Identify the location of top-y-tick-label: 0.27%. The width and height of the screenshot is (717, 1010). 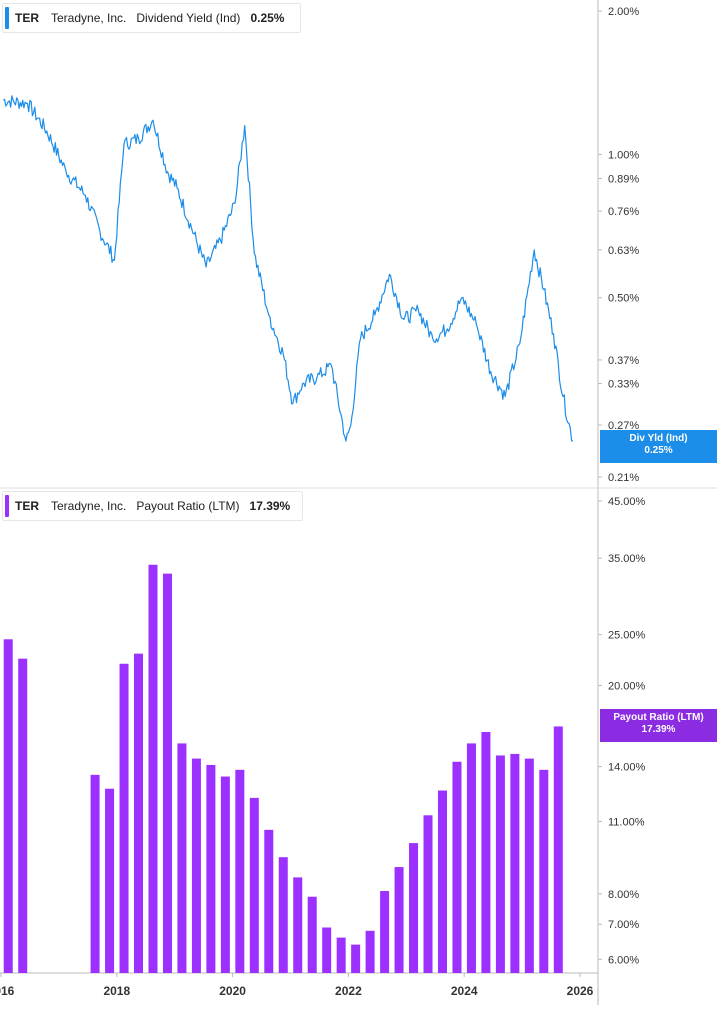
(623, 426).